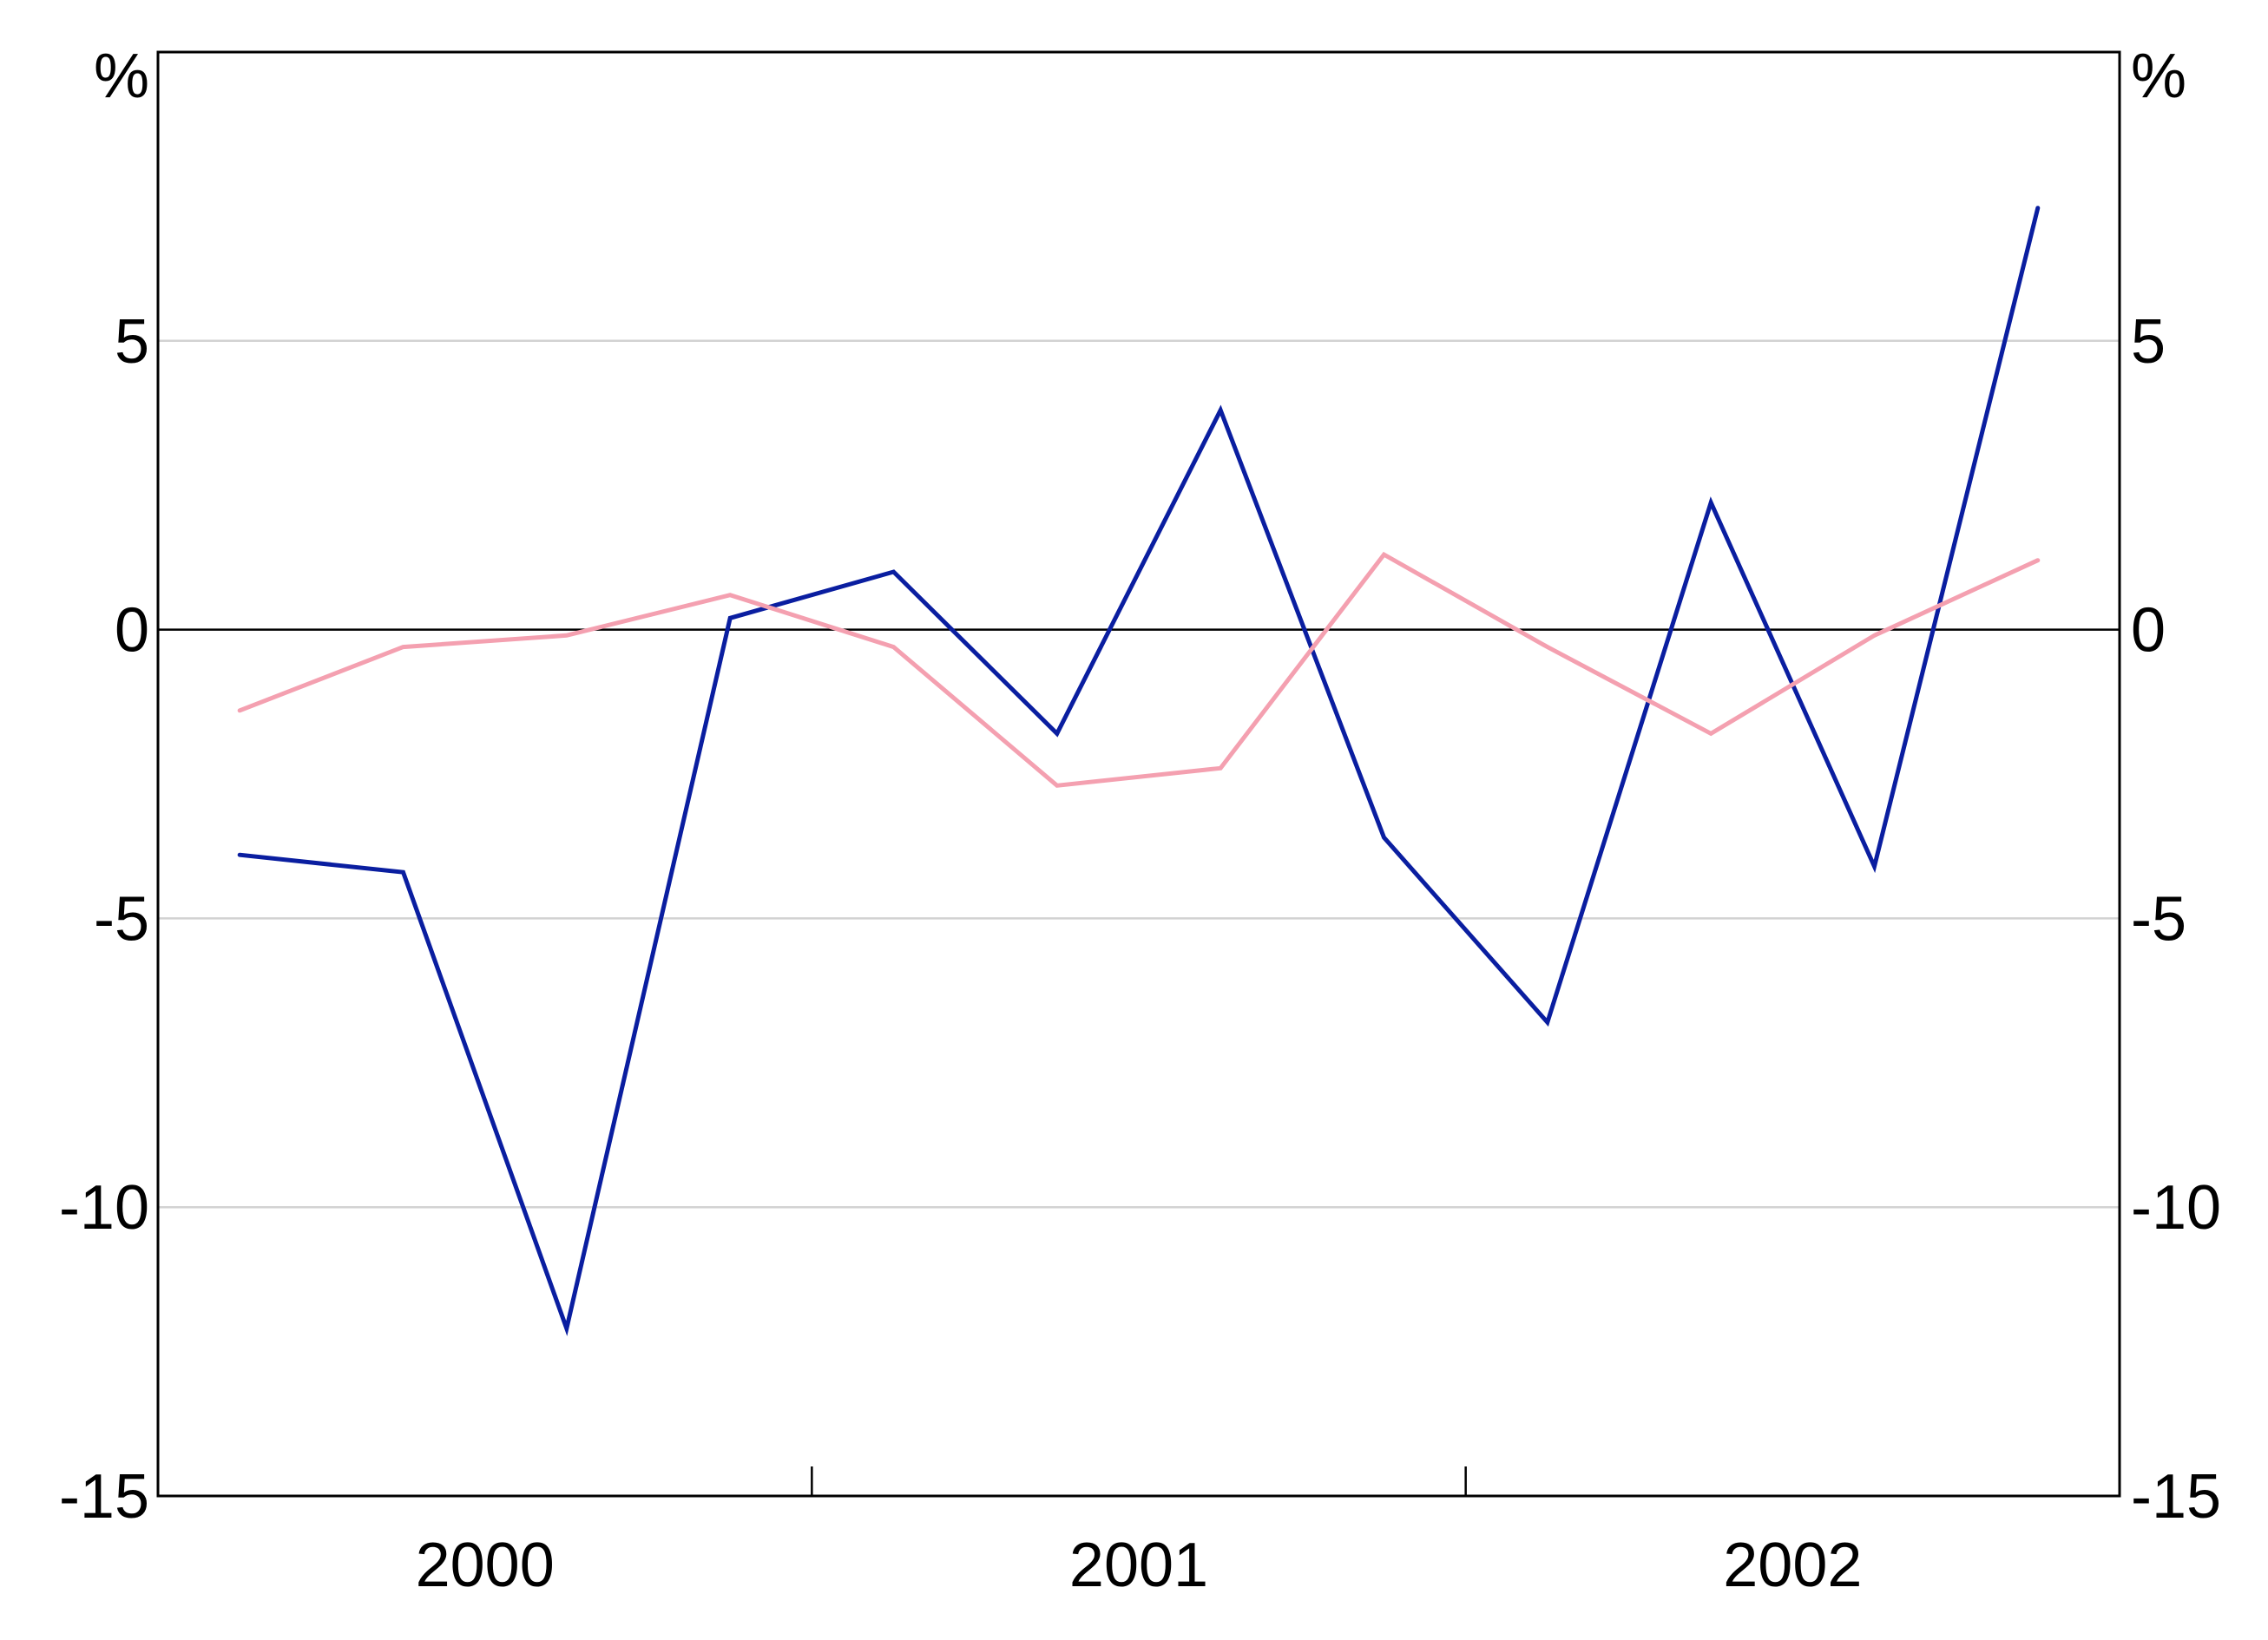 The height and width of the screenshot is (1640, 2268). What do you see at coordinates (2176, 1497) in the screenshot?
I see `right-y-tick-label: -15` at bounding box center [2176, 1497].